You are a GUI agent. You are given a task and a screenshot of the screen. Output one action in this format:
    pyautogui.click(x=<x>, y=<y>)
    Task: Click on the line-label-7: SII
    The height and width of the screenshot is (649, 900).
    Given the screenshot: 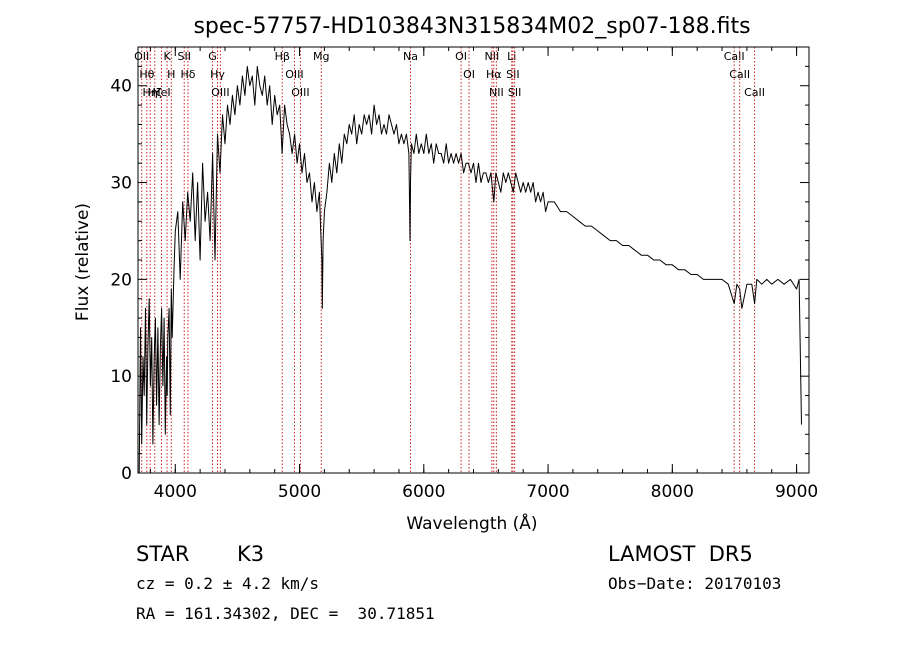 What is the action you would take?
    pyautogui.click(x=183, y=56)
    